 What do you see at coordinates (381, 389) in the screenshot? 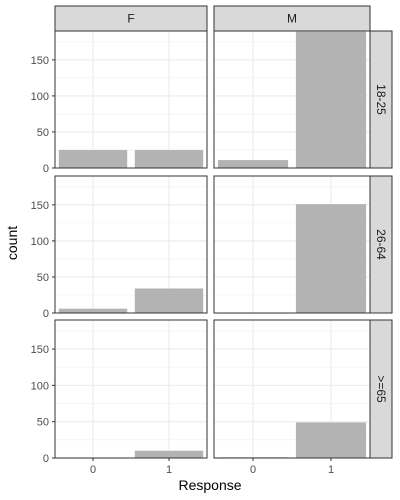
I see `row-strip-label: >=65` at bounding box center [381, 389].